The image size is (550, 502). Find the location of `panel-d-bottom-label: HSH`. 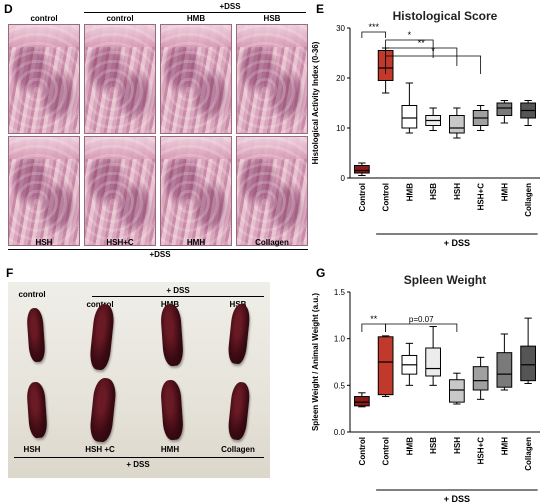

panel-d-bottom-label: HSH is located at coordinates (44, 242).